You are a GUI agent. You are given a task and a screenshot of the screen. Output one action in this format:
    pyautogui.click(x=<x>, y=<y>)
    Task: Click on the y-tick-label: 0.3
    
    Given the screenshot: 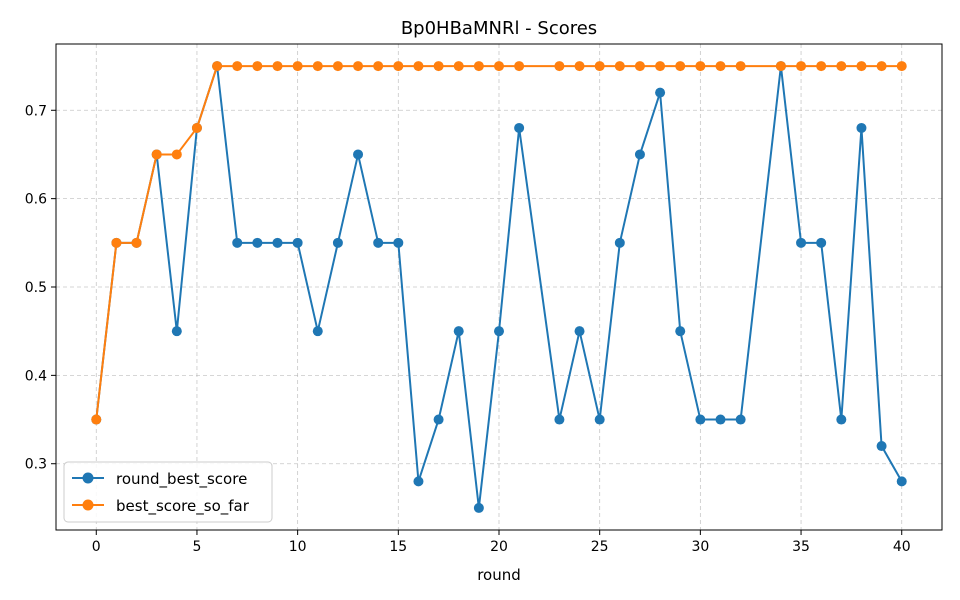 What is the action you would take?
    pyautogui.click(x=36, y=465)
    